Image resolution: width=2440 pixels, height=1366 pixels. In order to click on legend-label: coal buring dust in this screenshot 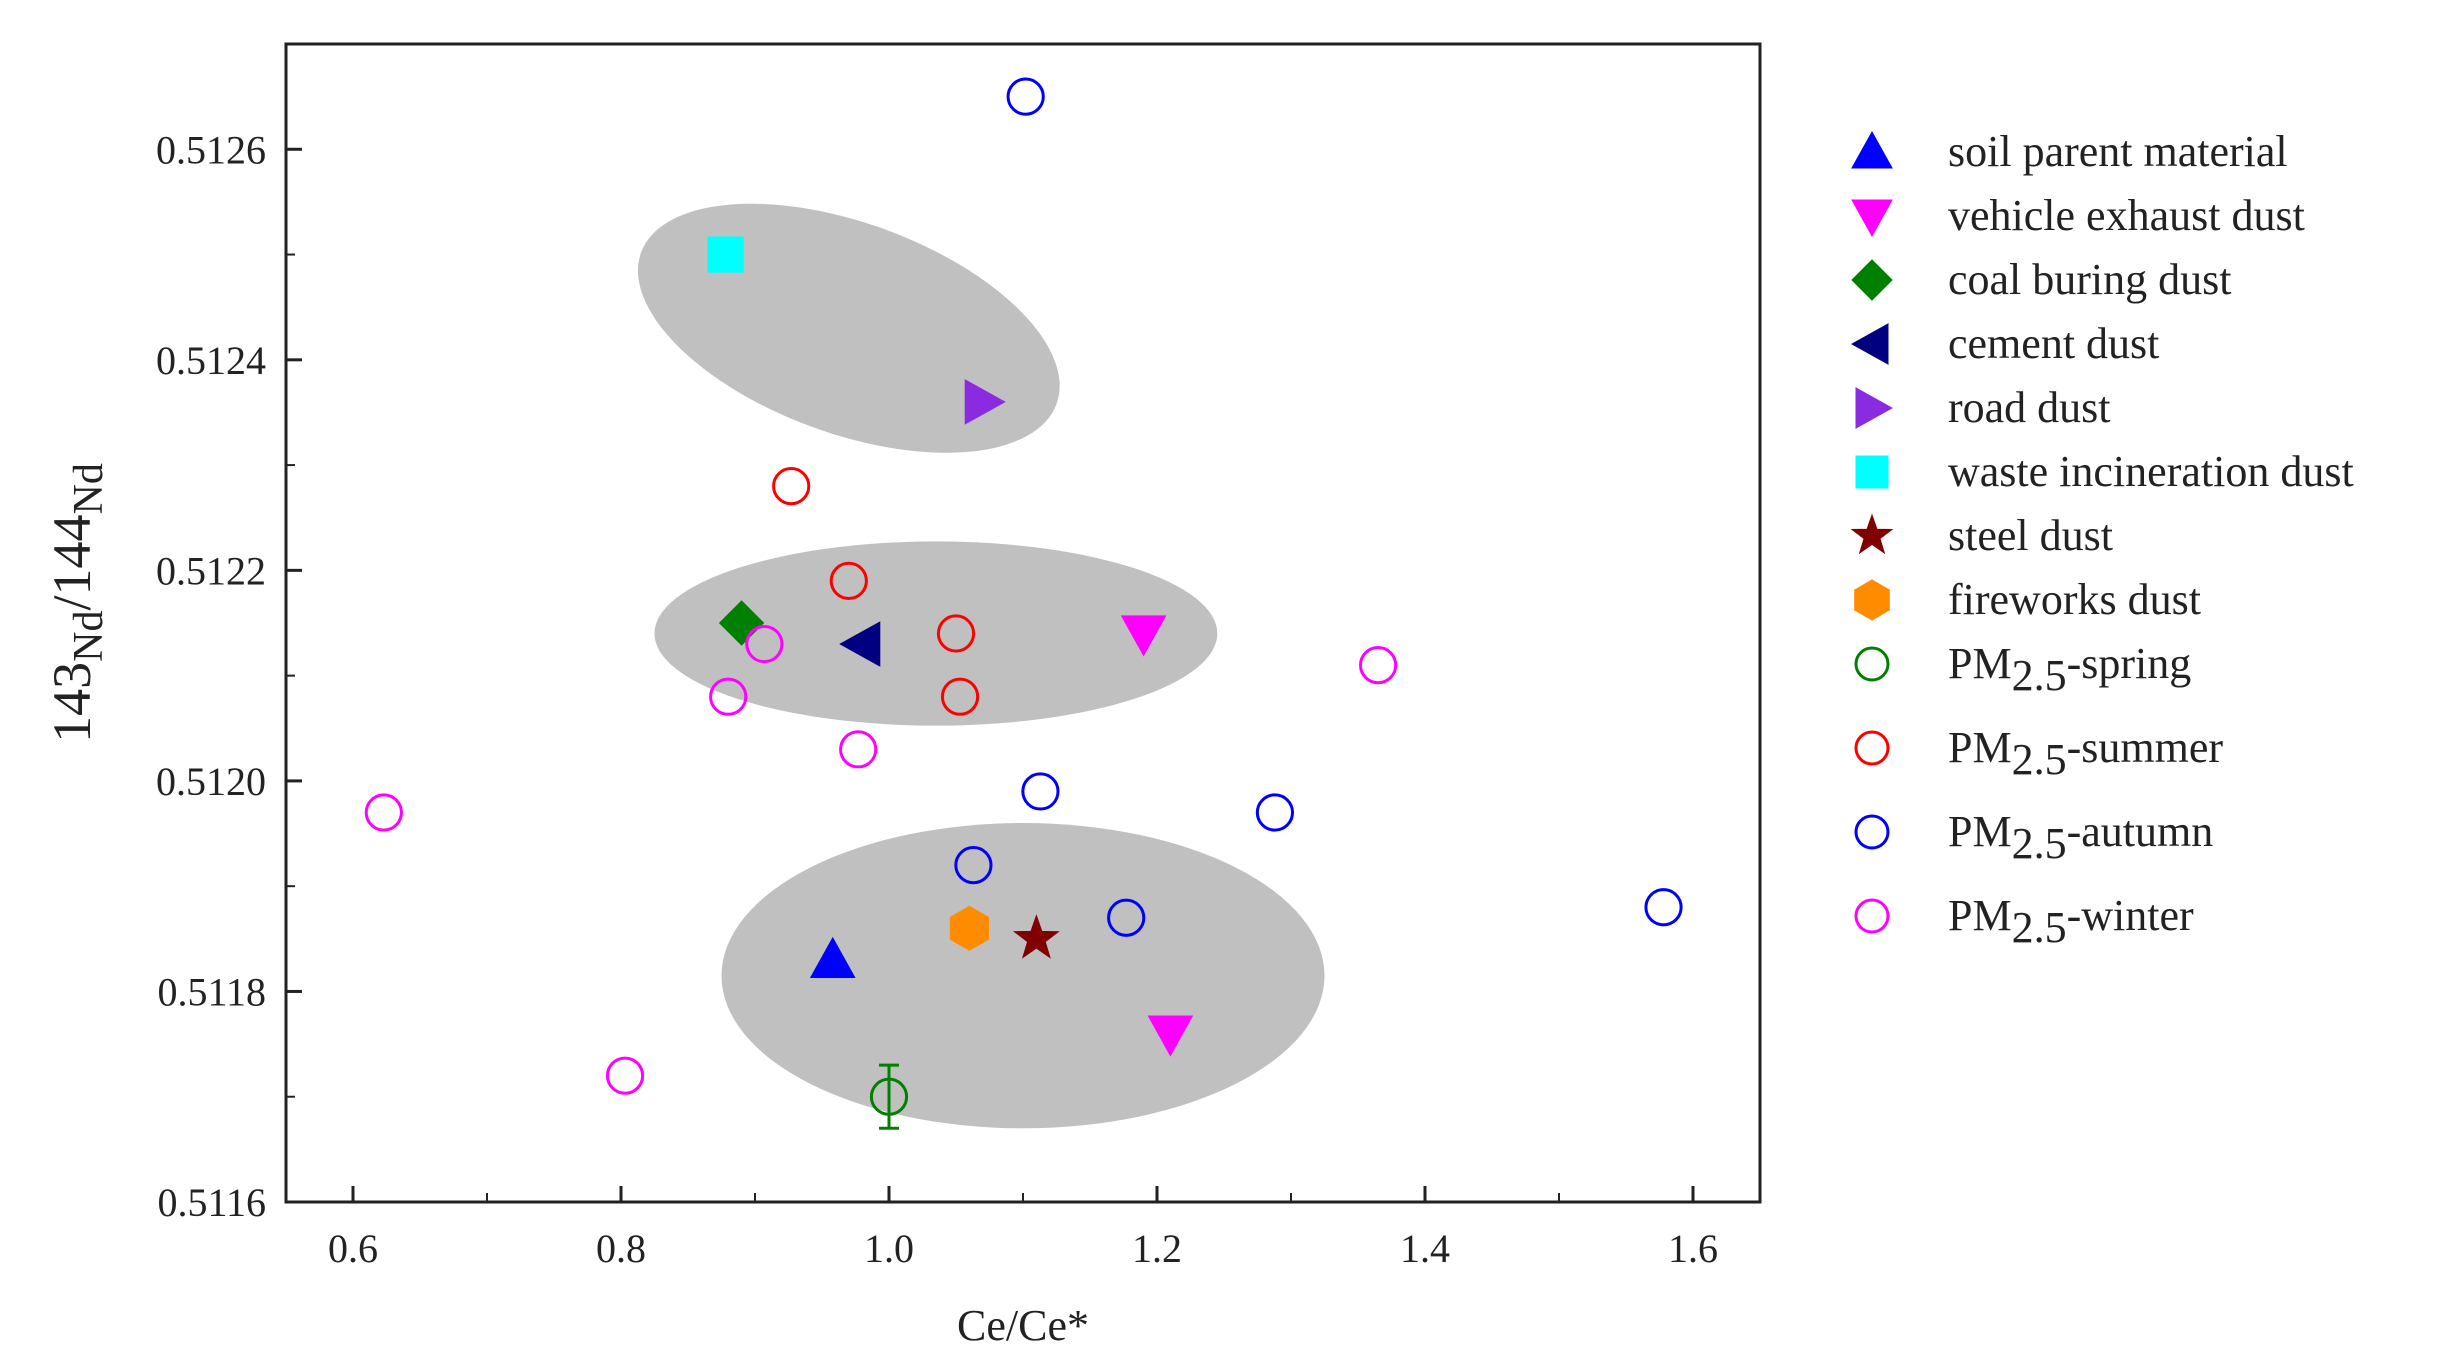, I will do `click(2090, 279)`.